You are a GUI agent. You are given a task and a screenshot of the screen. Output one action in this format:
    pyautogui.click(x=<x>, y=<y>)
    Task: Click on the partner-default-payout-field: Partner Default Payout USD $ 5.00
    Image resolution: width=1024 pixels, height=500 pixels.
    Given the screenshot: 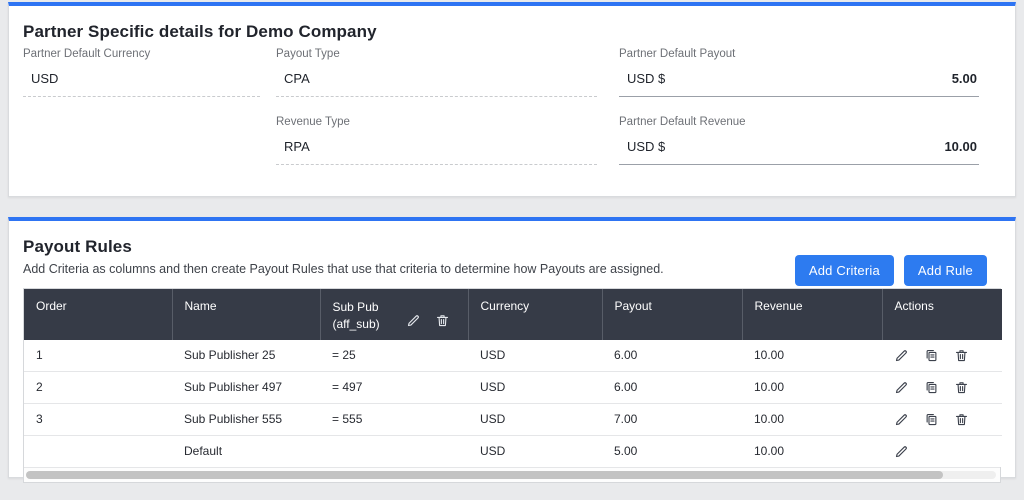 What is the action you would take?
    pyautogui.click(x=799, y=72)
    